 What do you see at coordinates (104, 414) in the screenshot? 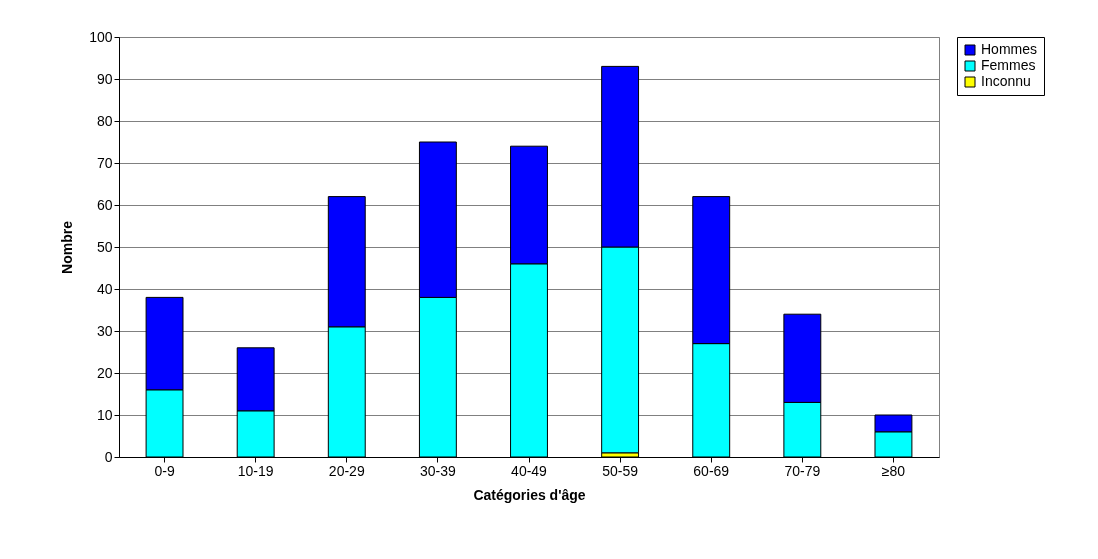
I see `y-tick-label: 10` at bounding box center [104, 414].